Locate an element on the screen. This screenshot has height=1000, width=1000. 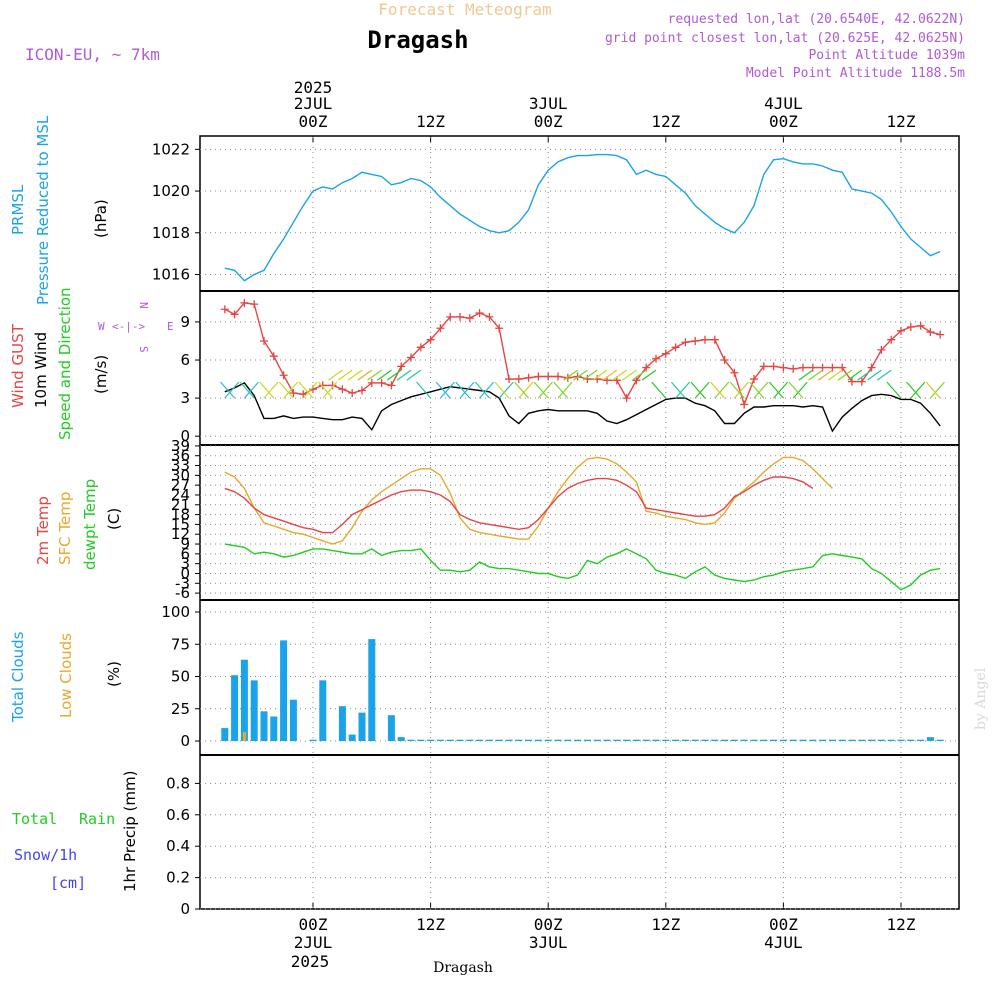
clouds-tick-label: 0 is located at coordinates (185, 741).